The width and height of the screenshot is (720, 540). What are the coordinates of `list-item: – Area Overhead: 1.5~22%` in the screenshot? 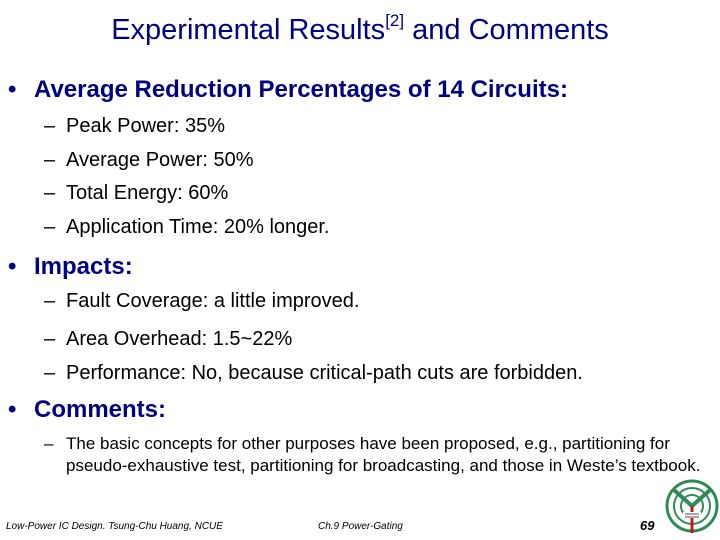 It's located at (168, 339).